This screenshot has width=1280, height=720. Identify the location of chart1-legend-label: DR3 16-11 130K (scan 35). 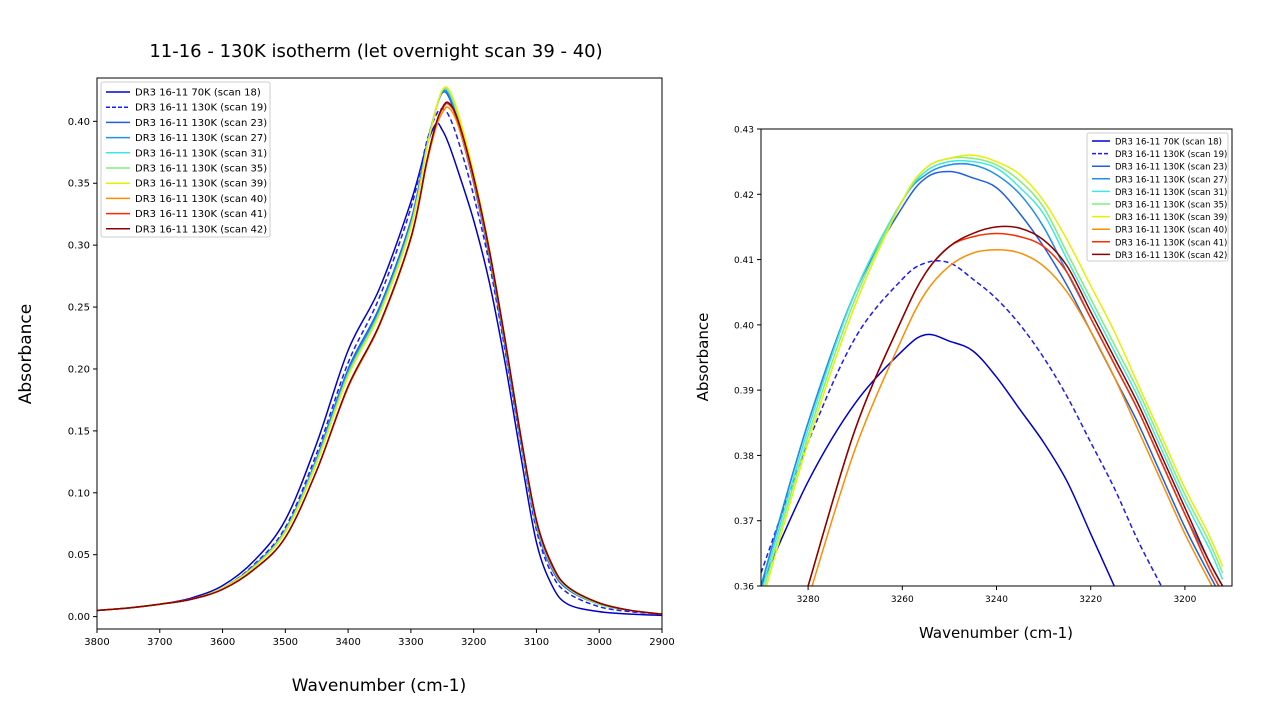
(201, 169).